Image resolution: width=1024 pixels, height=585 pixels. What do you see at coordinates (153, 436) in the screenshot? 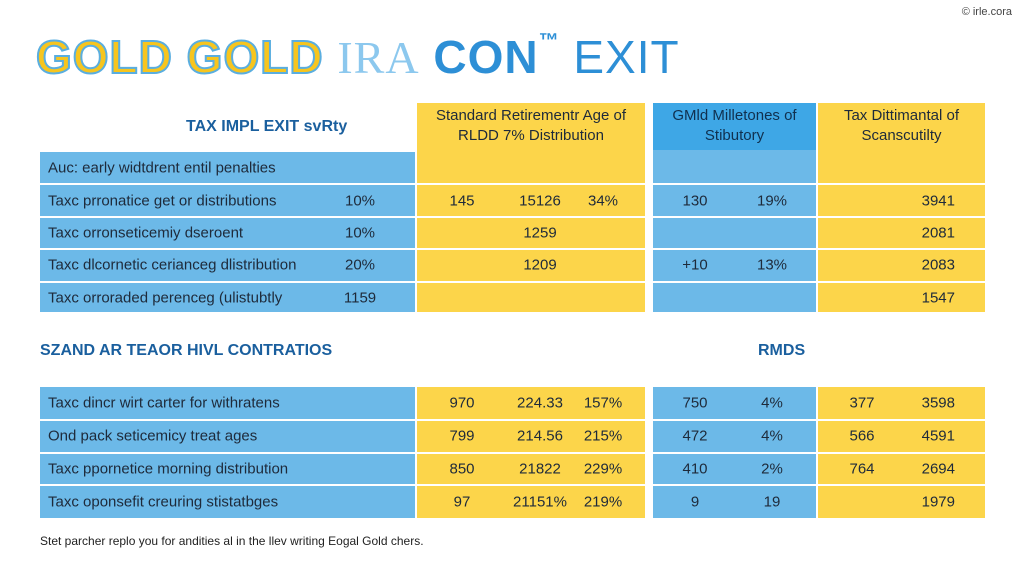
I see `row-label: Ond pack seticemicy treat ages` at bounding box center [153, 436].